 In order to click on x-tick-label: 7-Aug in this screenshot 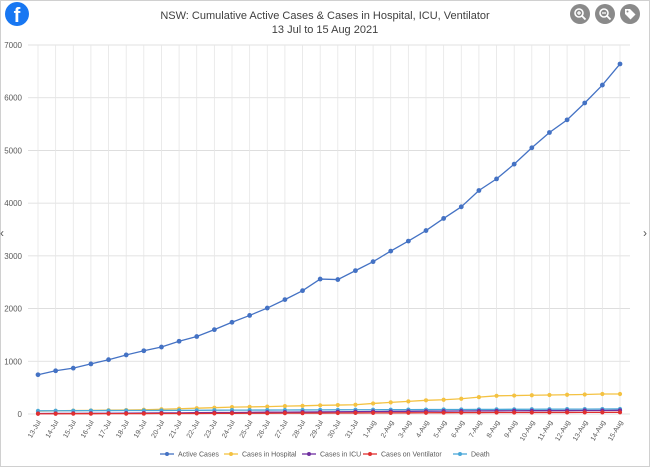, I will do `click(475, 429)`.